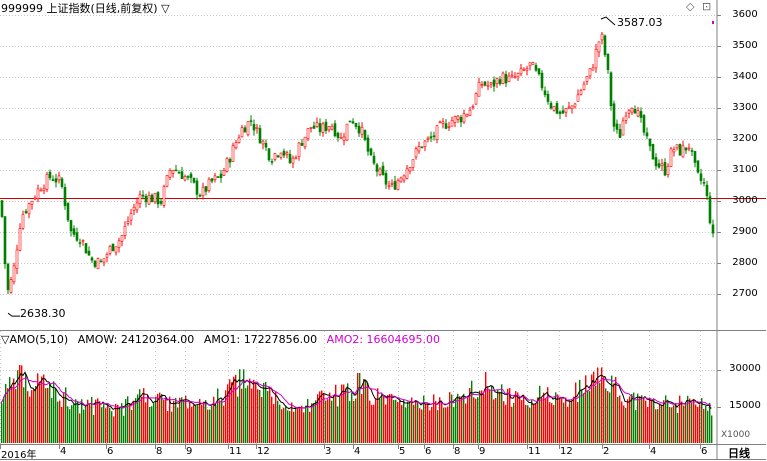 This screenshot has height=461, width=767. What do you see at coordinates (739, 453) in the screenshot?
I see `period-tab-daily: 日线` at bounding box center [739, 453].